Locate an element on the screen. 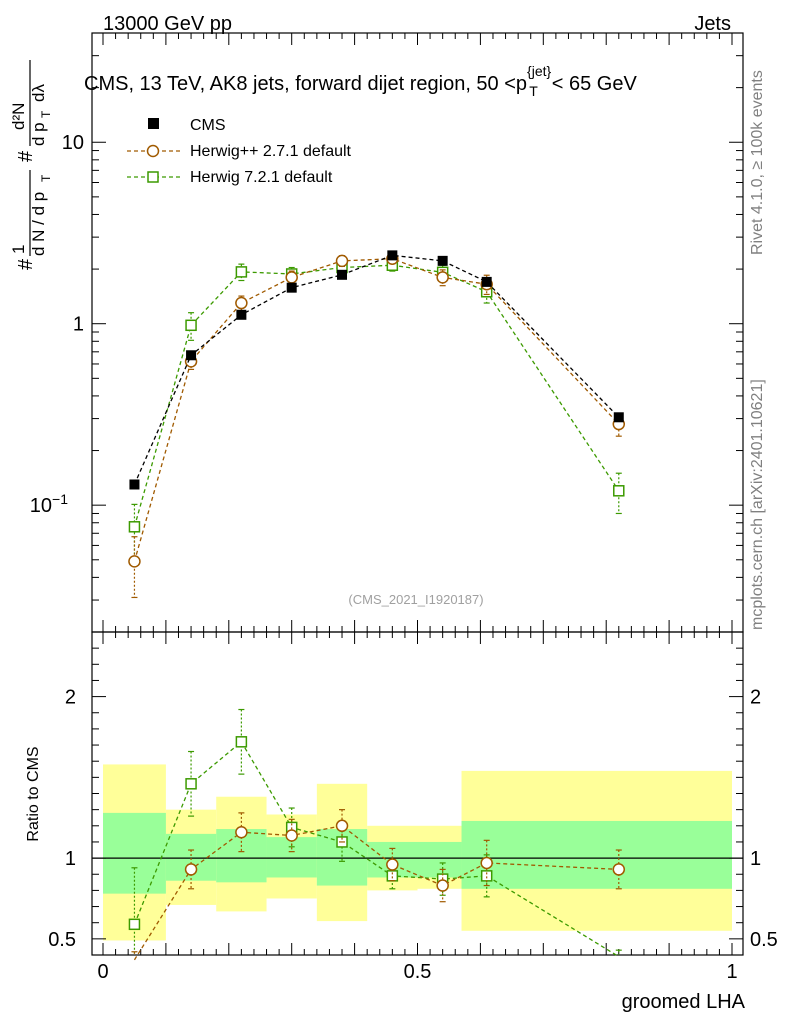 The height and width of the screenshot is (1024, 786). y-tick-label-sup: −1 is located at coordinates (60, 499).